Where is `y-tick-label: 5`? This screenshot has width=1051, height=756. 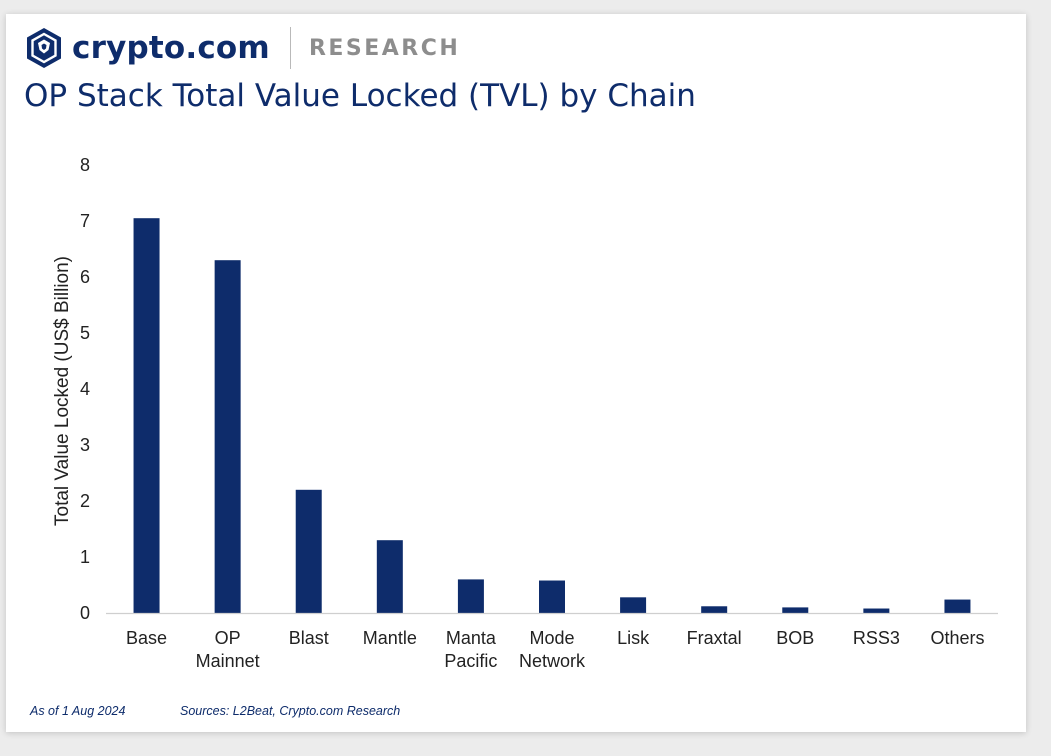
y-tick-label: 5 is located at coordinates (85, 333).